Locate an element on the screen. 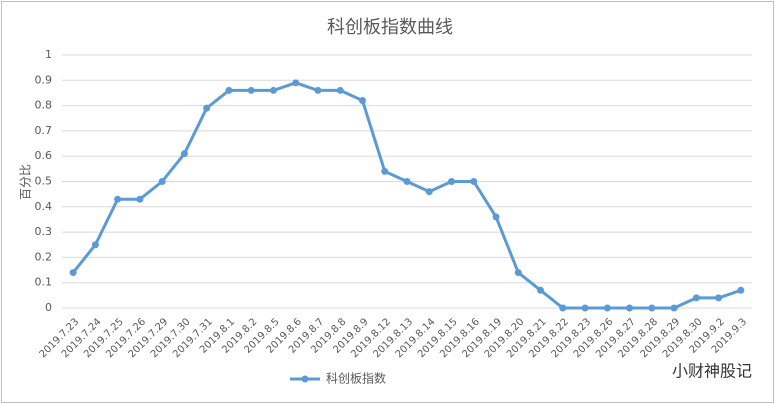 The height and width of the screenshot is (405, 775). y-axis-label: 百分比 is located at coordinates (26, 182).